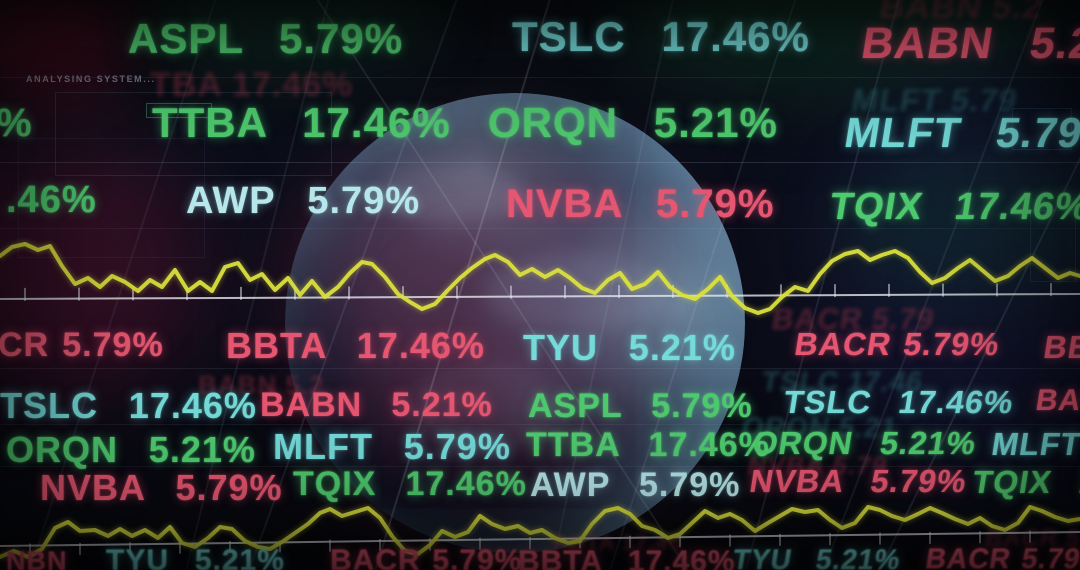  What do you see at coordinates (65, 55) in the screenshot?
I see `fog-dark-red-corner` at bounding box center [65, 55].